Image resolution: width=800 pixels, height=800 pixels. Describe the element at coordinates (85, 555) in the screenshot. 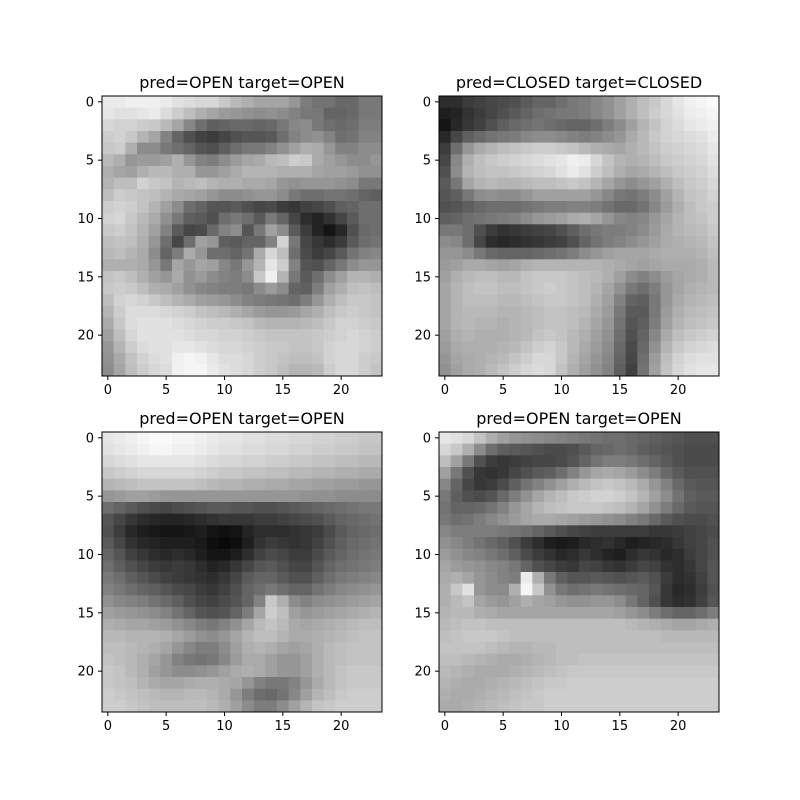

I see `y-tick-label: 10` at that location.